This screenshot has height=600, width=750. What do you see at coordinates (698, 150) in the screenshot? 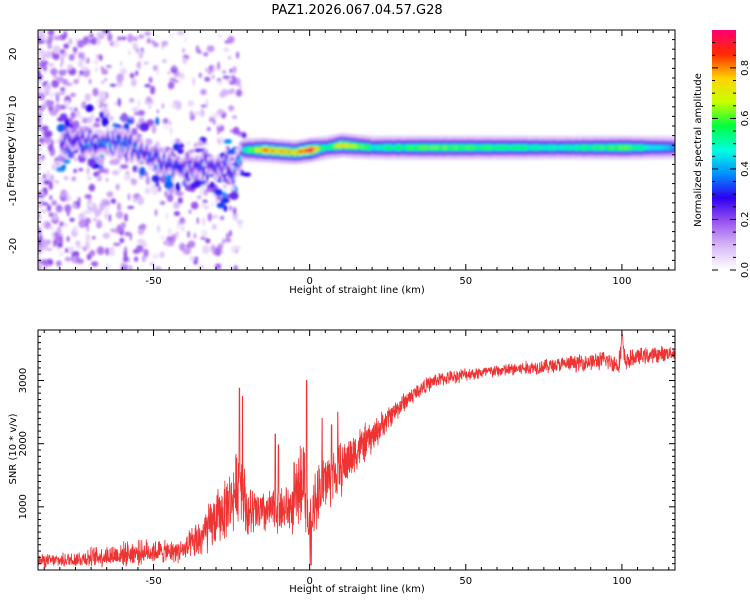
I see `colorbar-label: Normalized spectral amplitude` at bounding box center [698, 150].